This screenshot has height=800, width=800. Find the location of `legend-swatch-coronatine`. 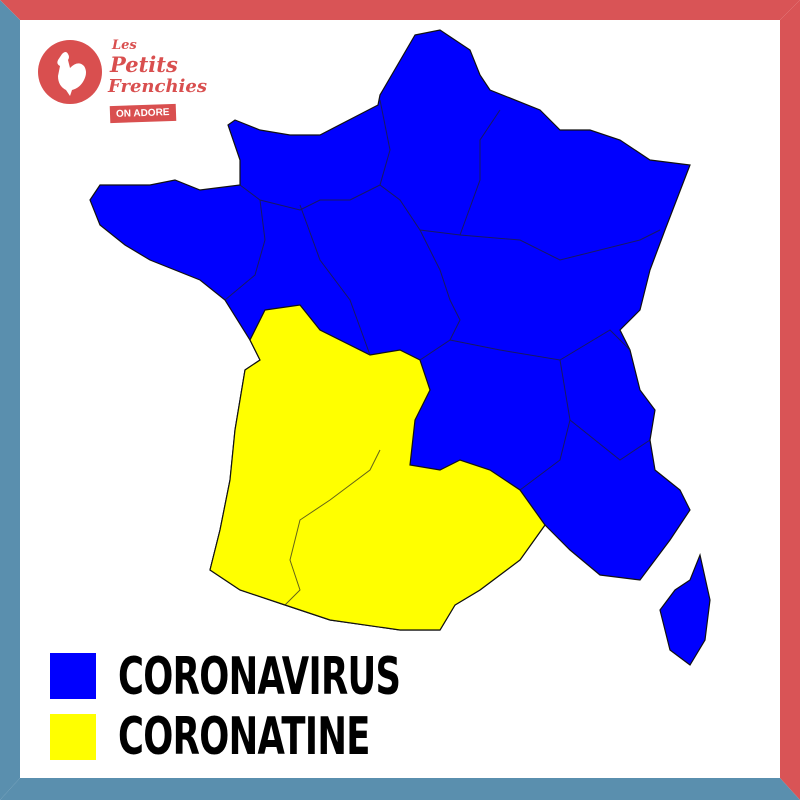

legend-swatch-coronatine is located at coordinates (73, 737).